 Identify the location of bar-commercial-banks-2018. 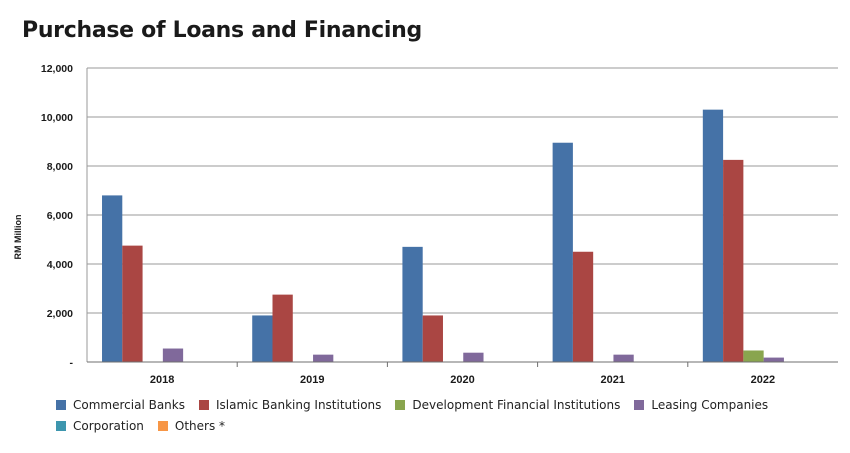
(112, 278).